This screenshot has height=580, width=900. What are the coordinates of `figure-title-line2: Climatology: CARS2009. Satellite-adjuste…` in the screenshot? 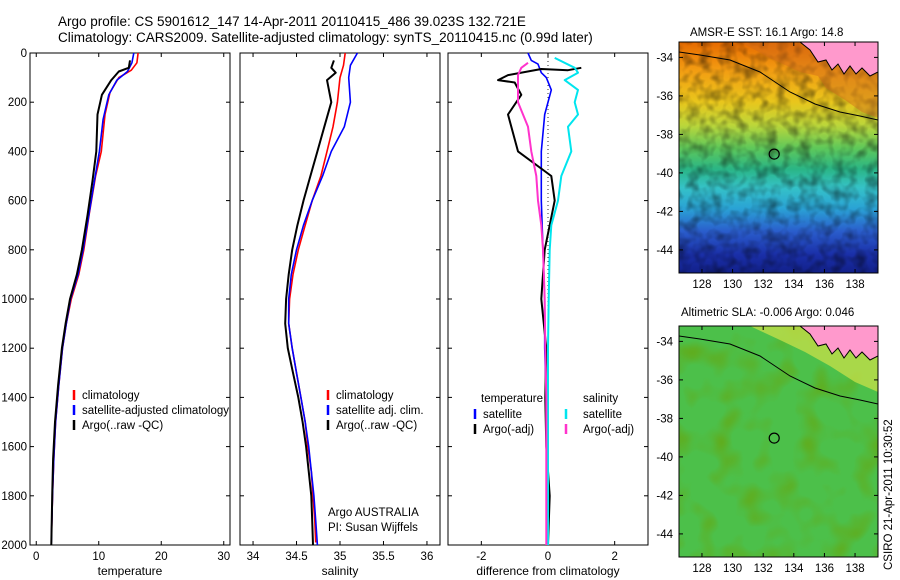 It's located at (325, 37).